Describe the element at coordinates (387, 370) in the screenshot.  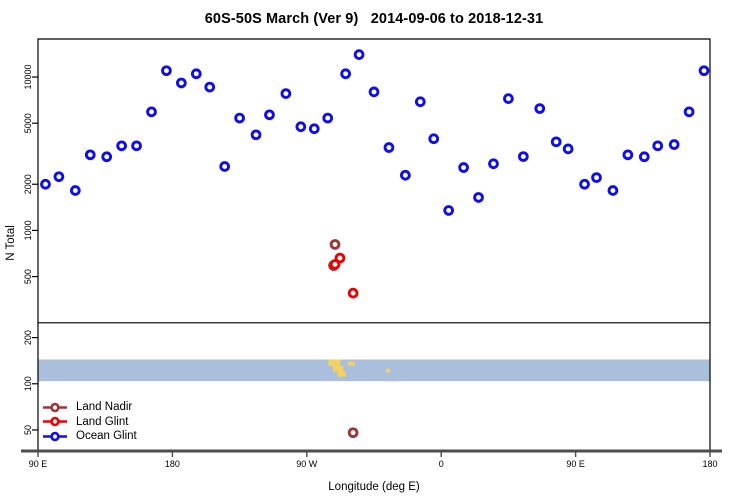
I see `map-land-patch-south-georgia` at that location.